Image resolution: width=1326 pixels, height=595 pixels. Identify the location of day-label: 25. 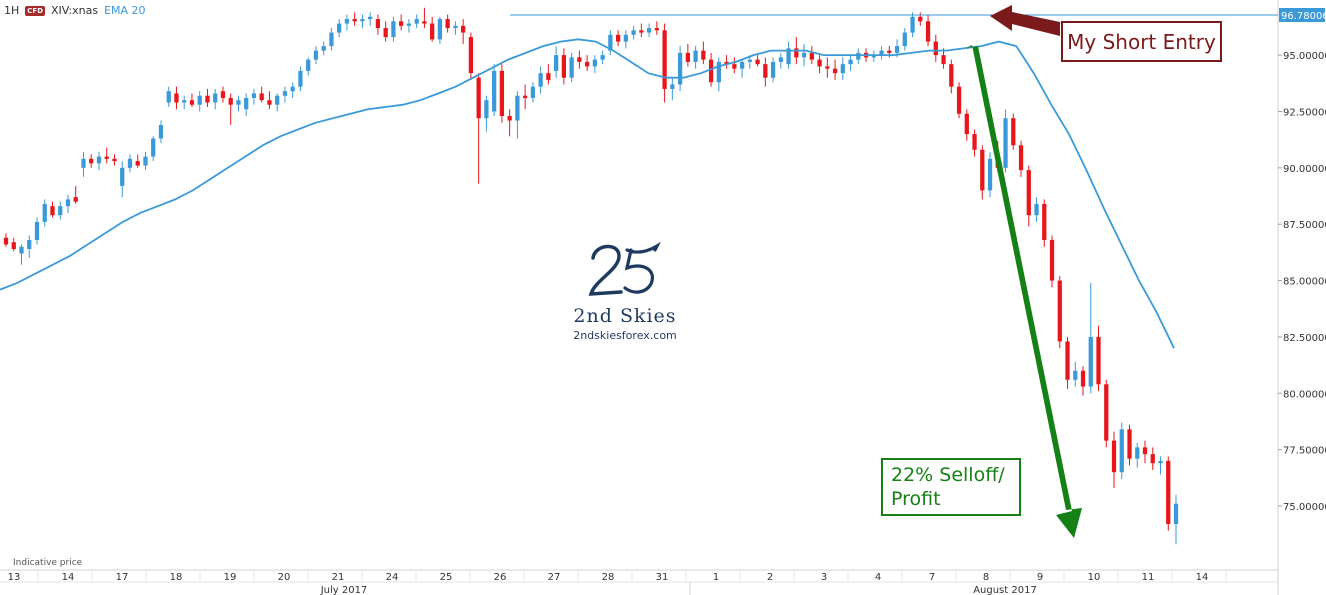
(446, 577).